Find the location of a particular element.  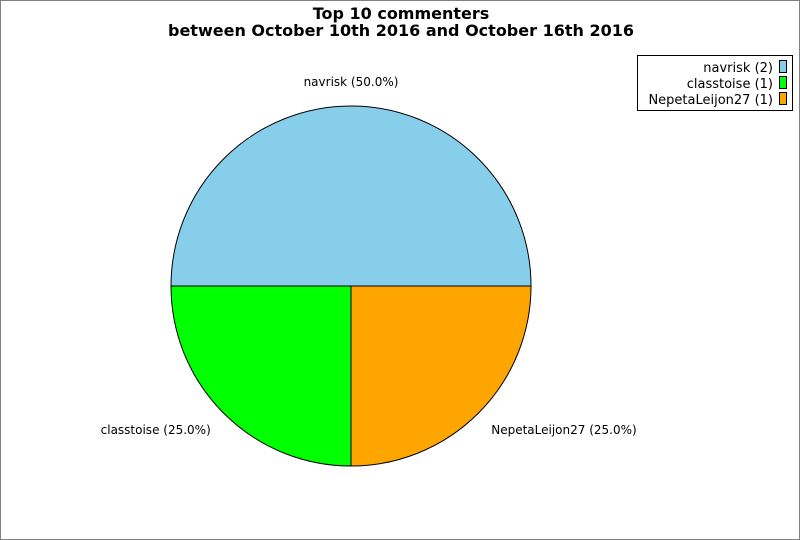

legend-label: navrisk (2) is located at coordinates (738, 68).